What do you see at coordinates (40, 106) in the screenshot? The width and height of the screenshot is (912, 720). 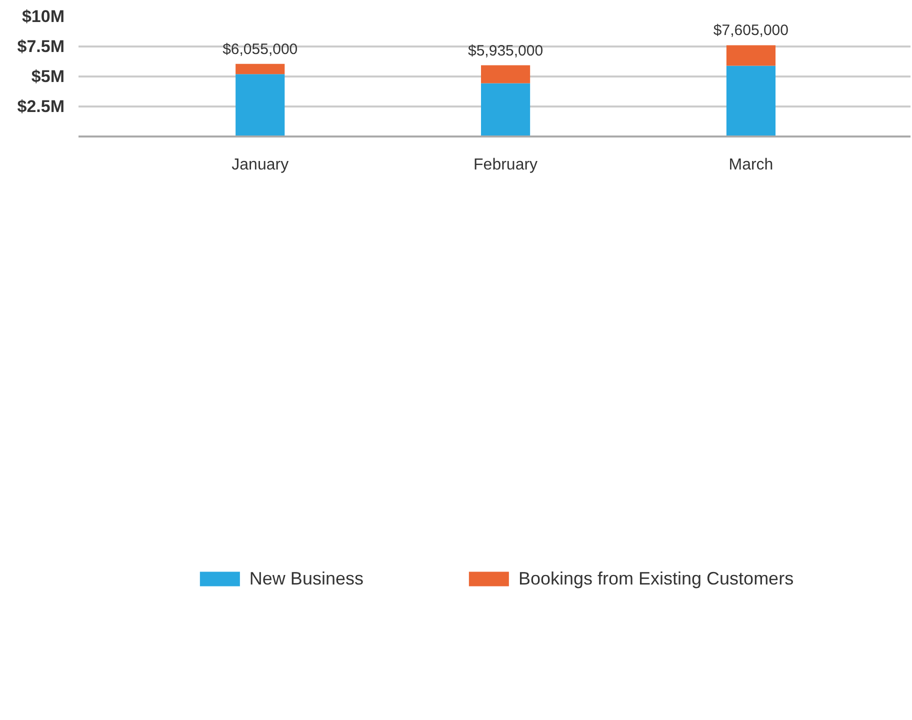 I see `y-tick-label: $2.5M` at bounding box center [40, 106].